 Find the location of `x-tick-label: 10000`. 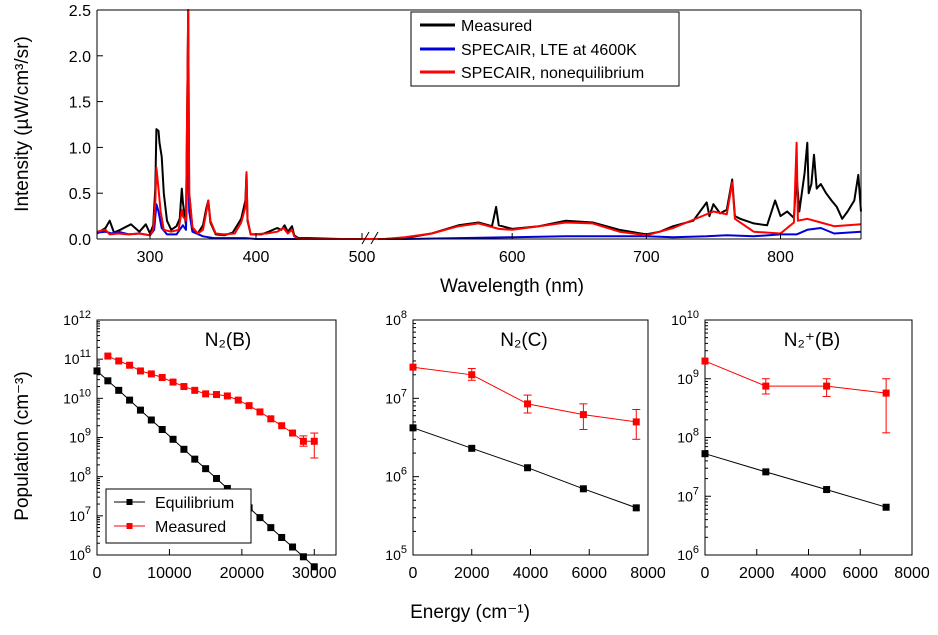

x-tick-label: 10000 is located at coordinates (169, 573).